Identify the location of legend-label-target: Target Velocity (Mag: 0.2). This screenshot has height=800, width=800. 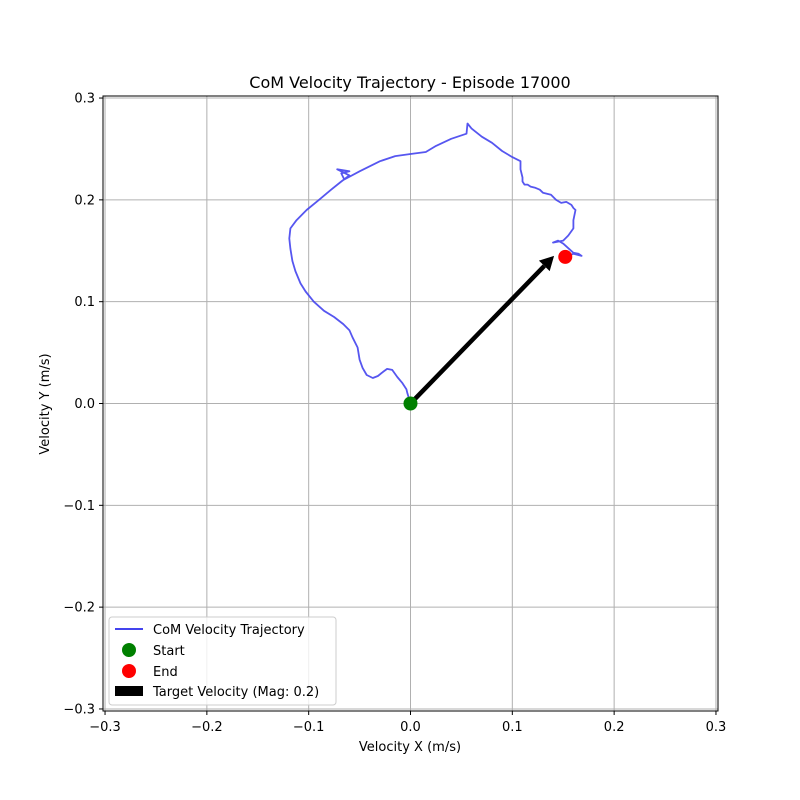
(235, 692).